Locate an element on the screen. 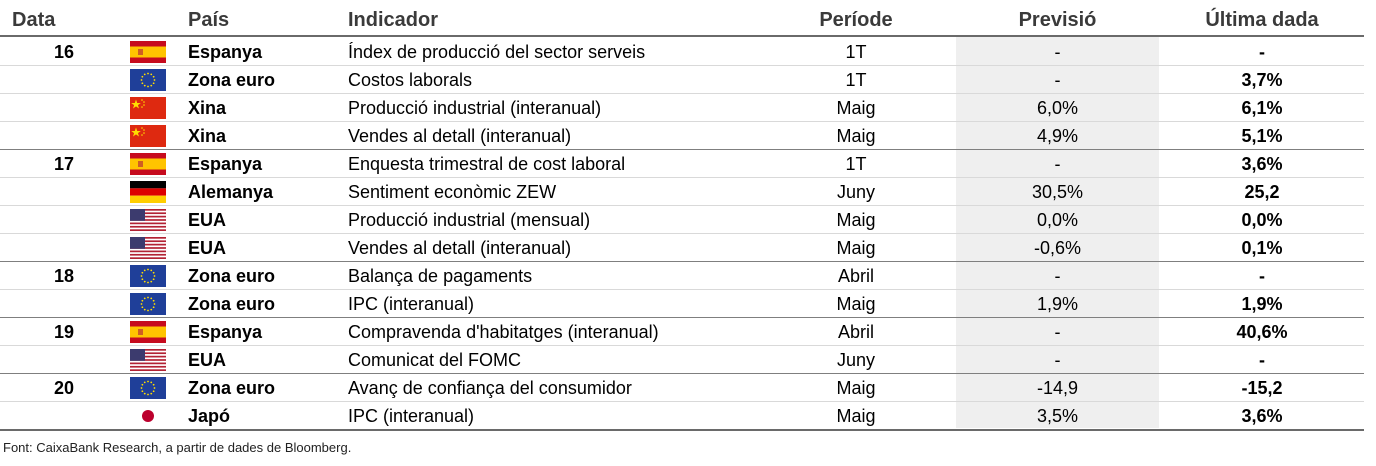 The image size is (1376, 466). row-indicator: Producció industrial (interanual) is located at coordinates (475, 108).